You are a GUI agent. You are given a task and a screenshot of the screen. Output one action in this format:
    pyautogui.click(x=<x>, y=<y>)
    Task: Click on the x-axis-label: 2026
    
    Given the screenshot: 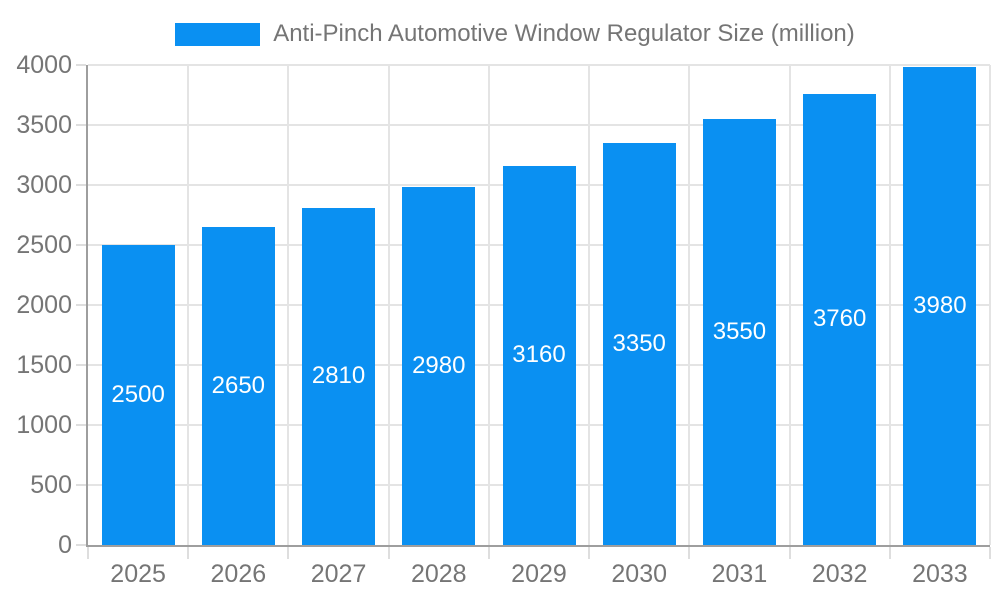 What is the action you would take?
    pyautogui.click(x=238, y=574)
    